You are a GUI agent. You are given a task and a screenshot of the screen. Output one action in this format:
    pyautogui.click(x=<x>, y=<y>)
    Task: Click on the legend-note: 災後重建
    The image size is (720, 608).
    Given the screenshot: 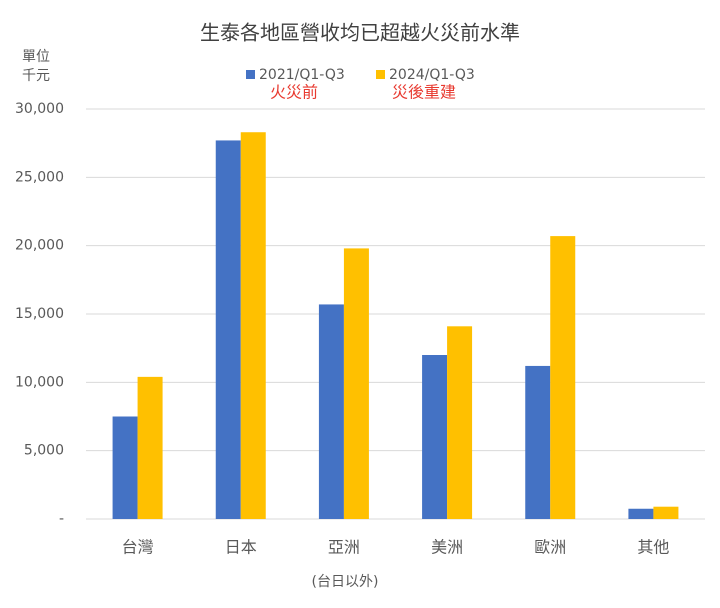 What is the action you would take?
    pyautogui.click(x=424, y=92)
    